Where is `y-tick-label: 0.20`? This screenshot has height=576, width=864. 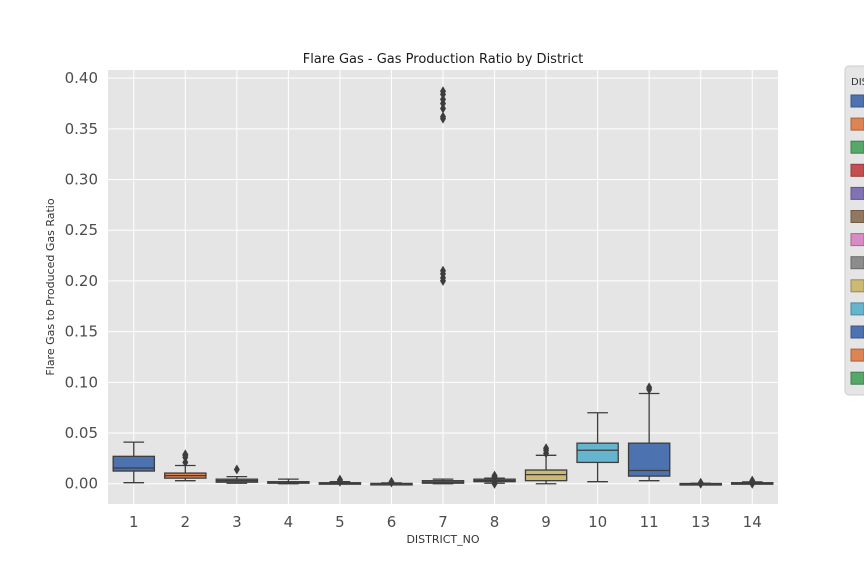 y-tick-label: 0.20 is located at coordinates (81, 281).